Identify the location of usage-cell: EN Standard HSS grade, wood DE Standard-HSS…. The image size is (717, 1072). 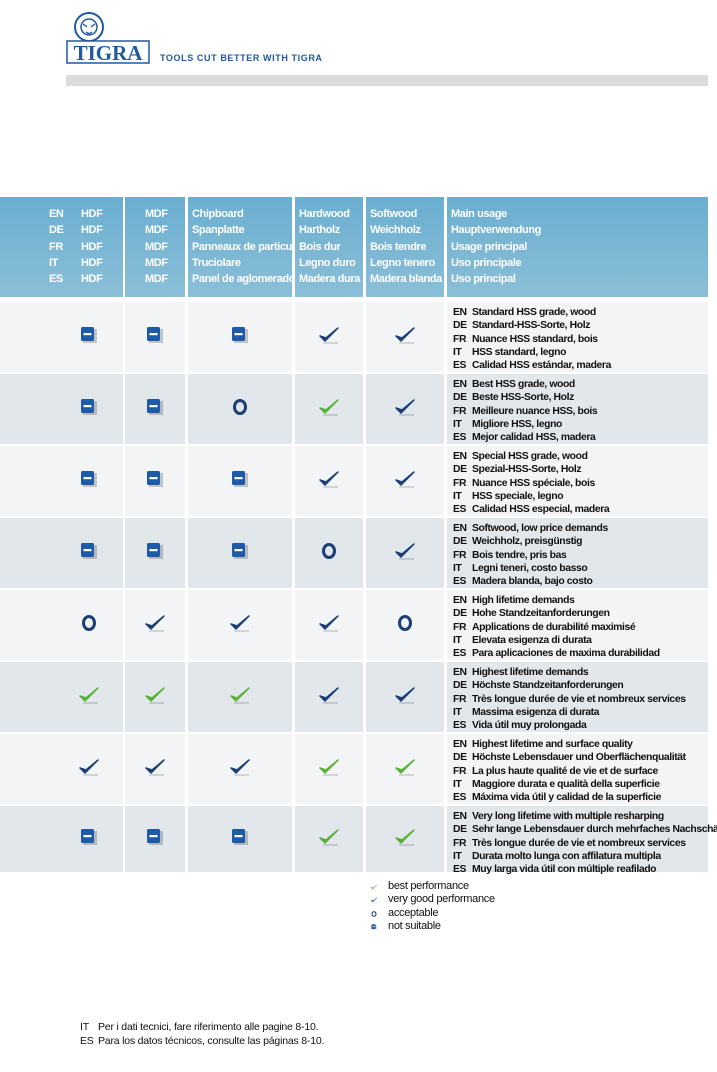
(577, 337).